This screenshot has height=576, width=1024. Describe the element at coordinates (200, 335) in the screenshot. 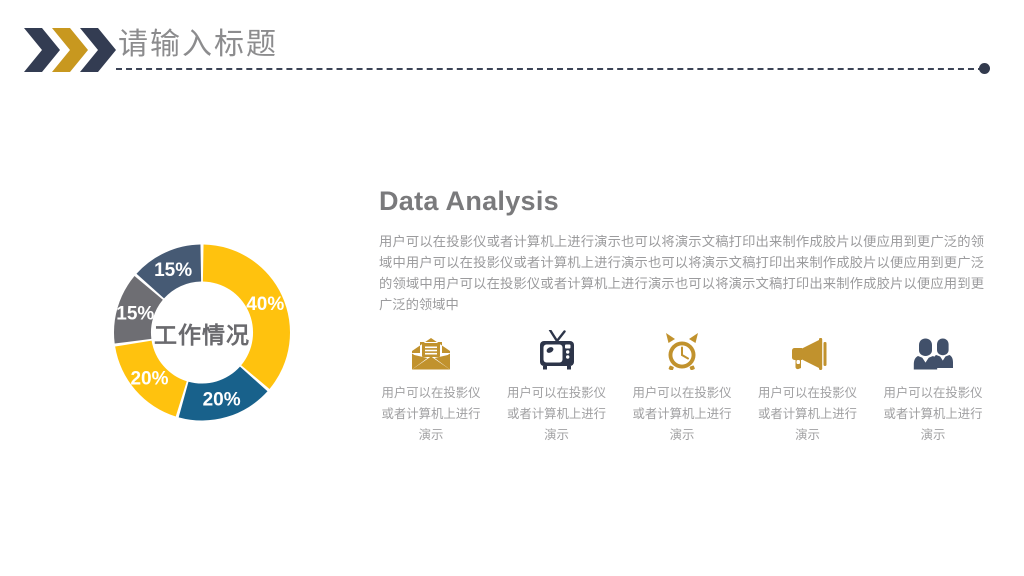

I see `donut-slice-labels: 40% 20% 20% 15% 15%` at that location.